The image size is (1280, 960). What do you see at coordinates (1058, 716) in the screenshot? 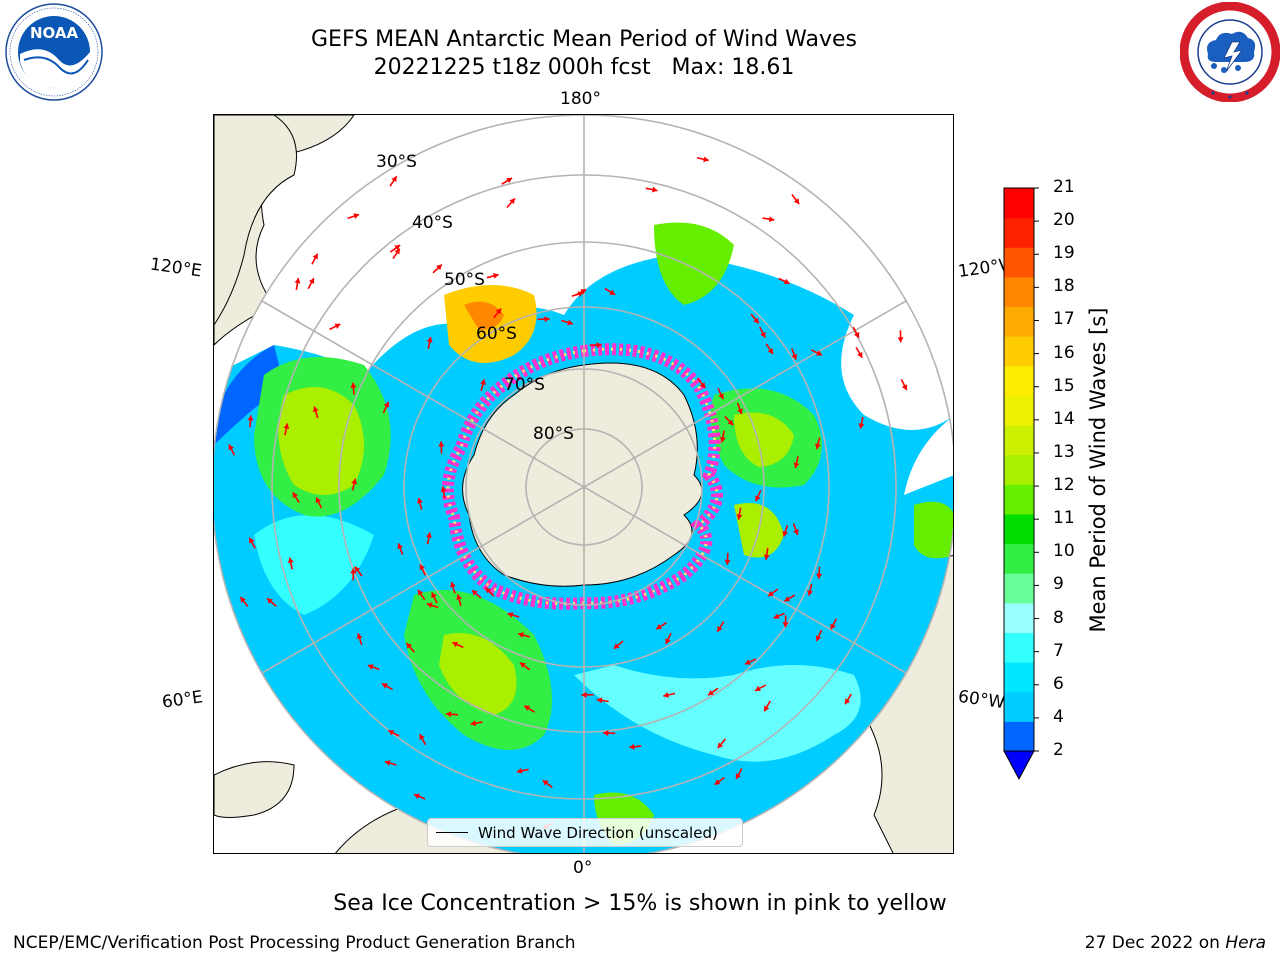
I see `colorbar-tick-label: 4` at bounding box center [1058, 716].